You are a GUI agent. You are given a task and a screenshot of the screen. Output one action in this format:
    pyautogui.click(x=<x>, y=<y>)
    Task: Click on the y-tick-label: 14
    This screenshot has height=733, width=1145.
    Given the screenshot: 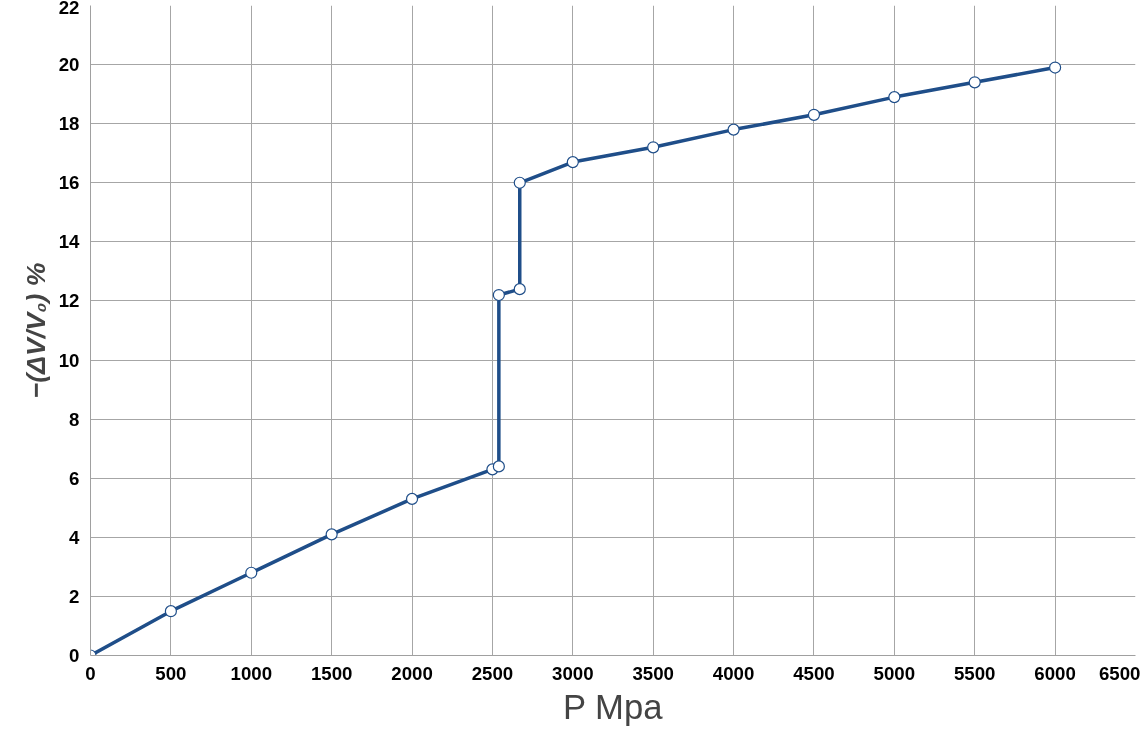 What is the action you would take?
    pyautogui.click(x=69, y=242)
    